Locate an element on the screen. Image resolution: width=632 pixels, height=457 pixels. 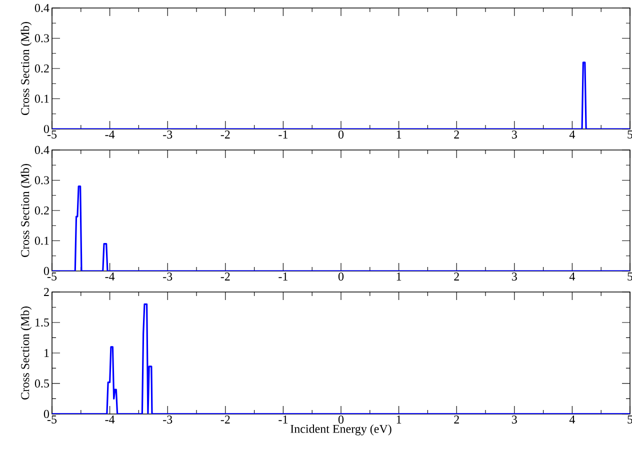
x-axis-title: Incident Energy (eV) is located at coordinates (341, 430).